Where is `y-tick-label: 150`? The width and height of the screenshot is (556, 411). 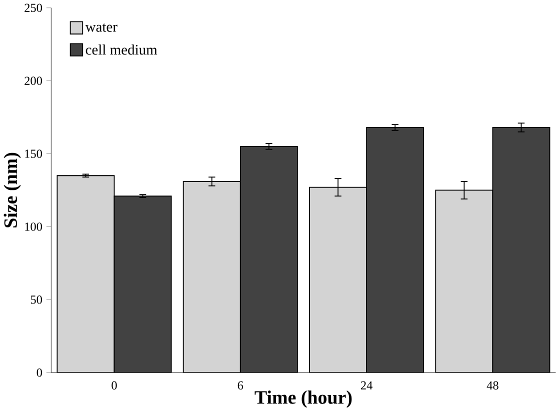 y-tick-label: 150 is located at coordinates (33, 153).